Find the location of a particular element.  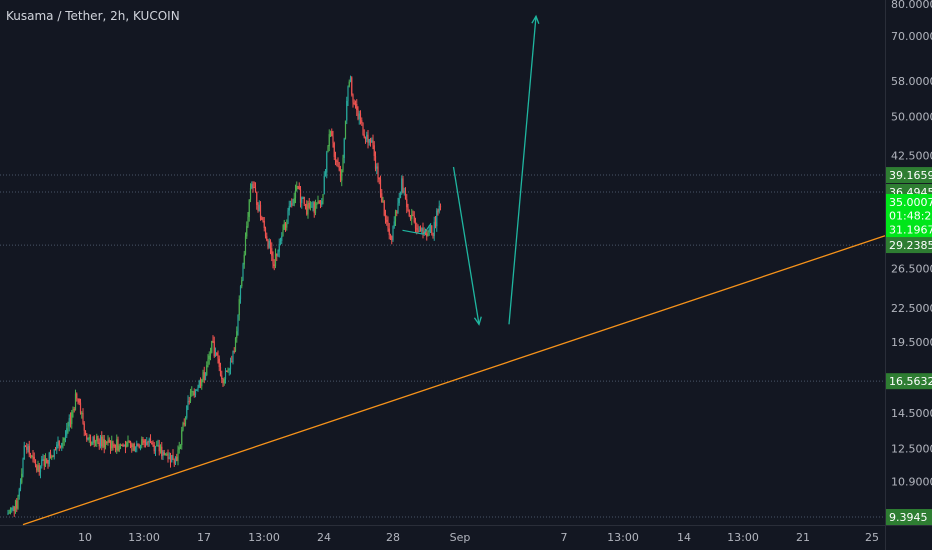

arrow-head is located at coordinates (535, 19).